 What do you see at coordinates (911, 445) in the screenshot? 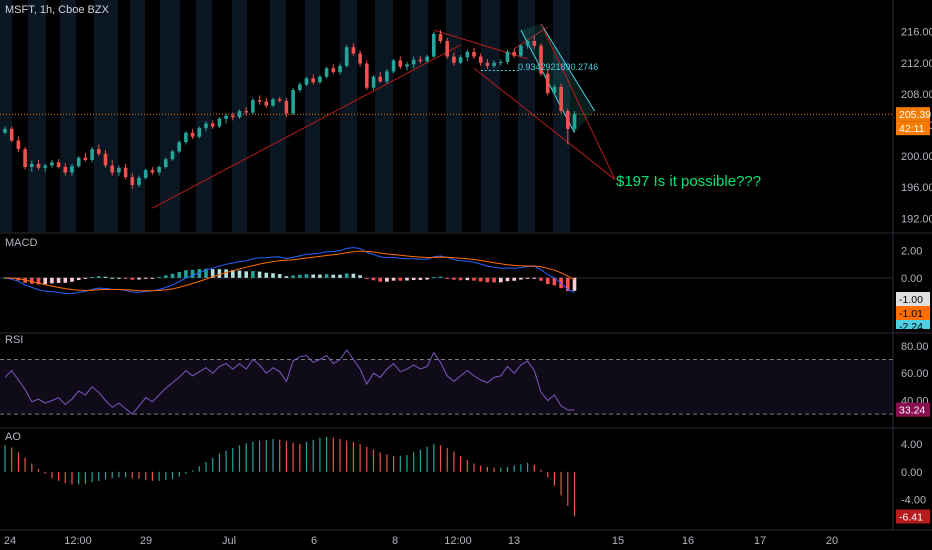
I see `ao-tick-label: 4.00` at bounding box center [911, 445].